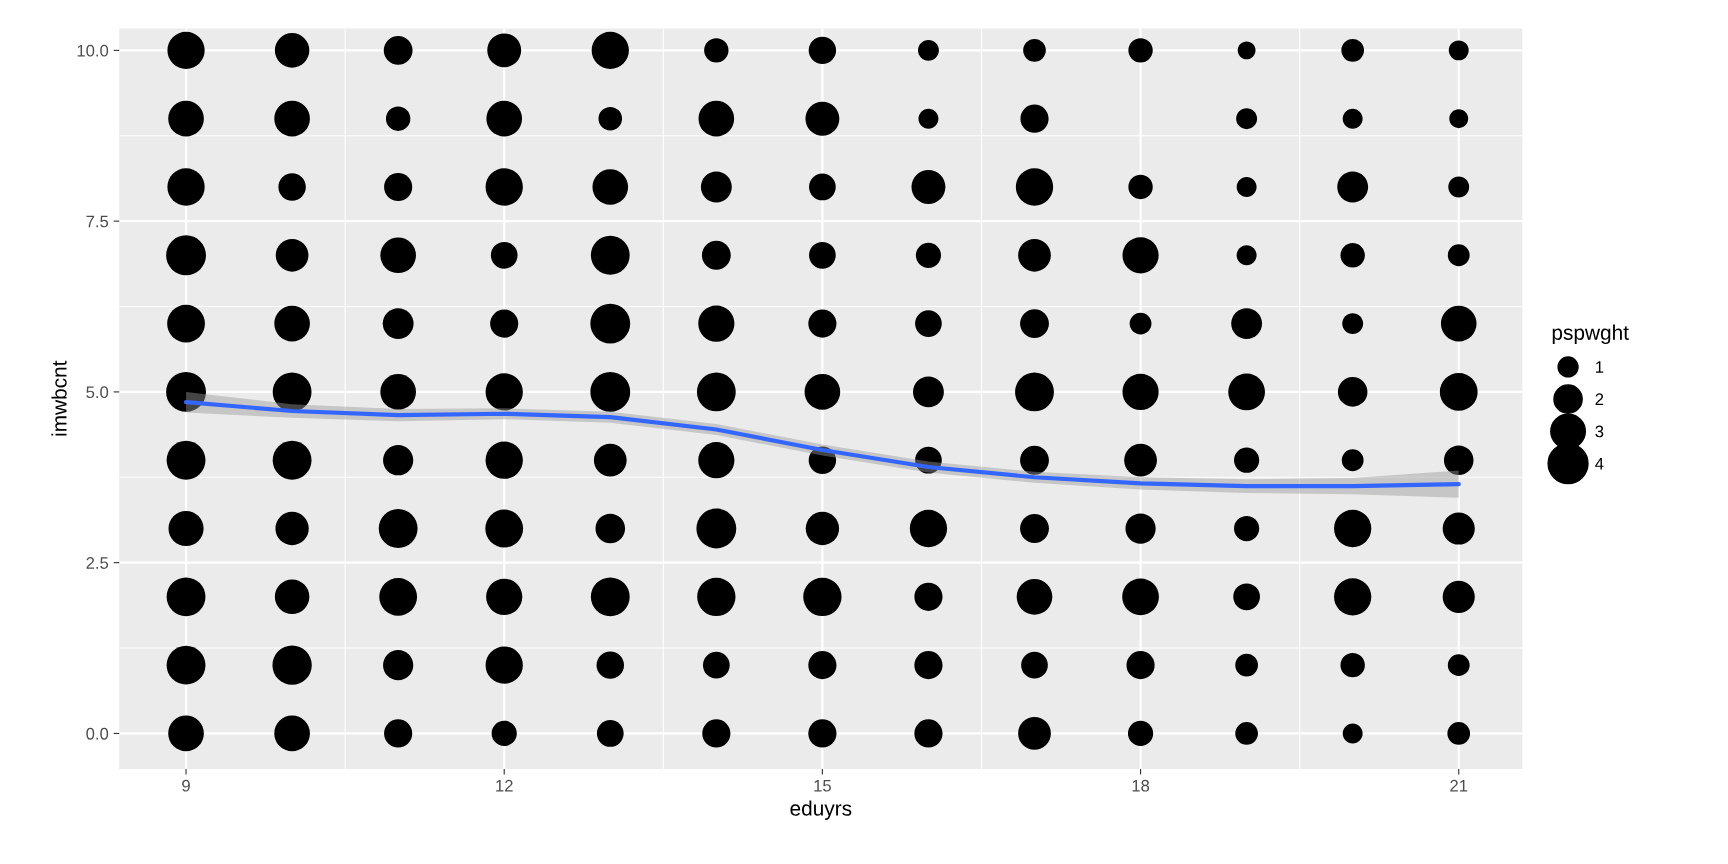  I want to click on x-tick-label: 21, so click(1459, 785).